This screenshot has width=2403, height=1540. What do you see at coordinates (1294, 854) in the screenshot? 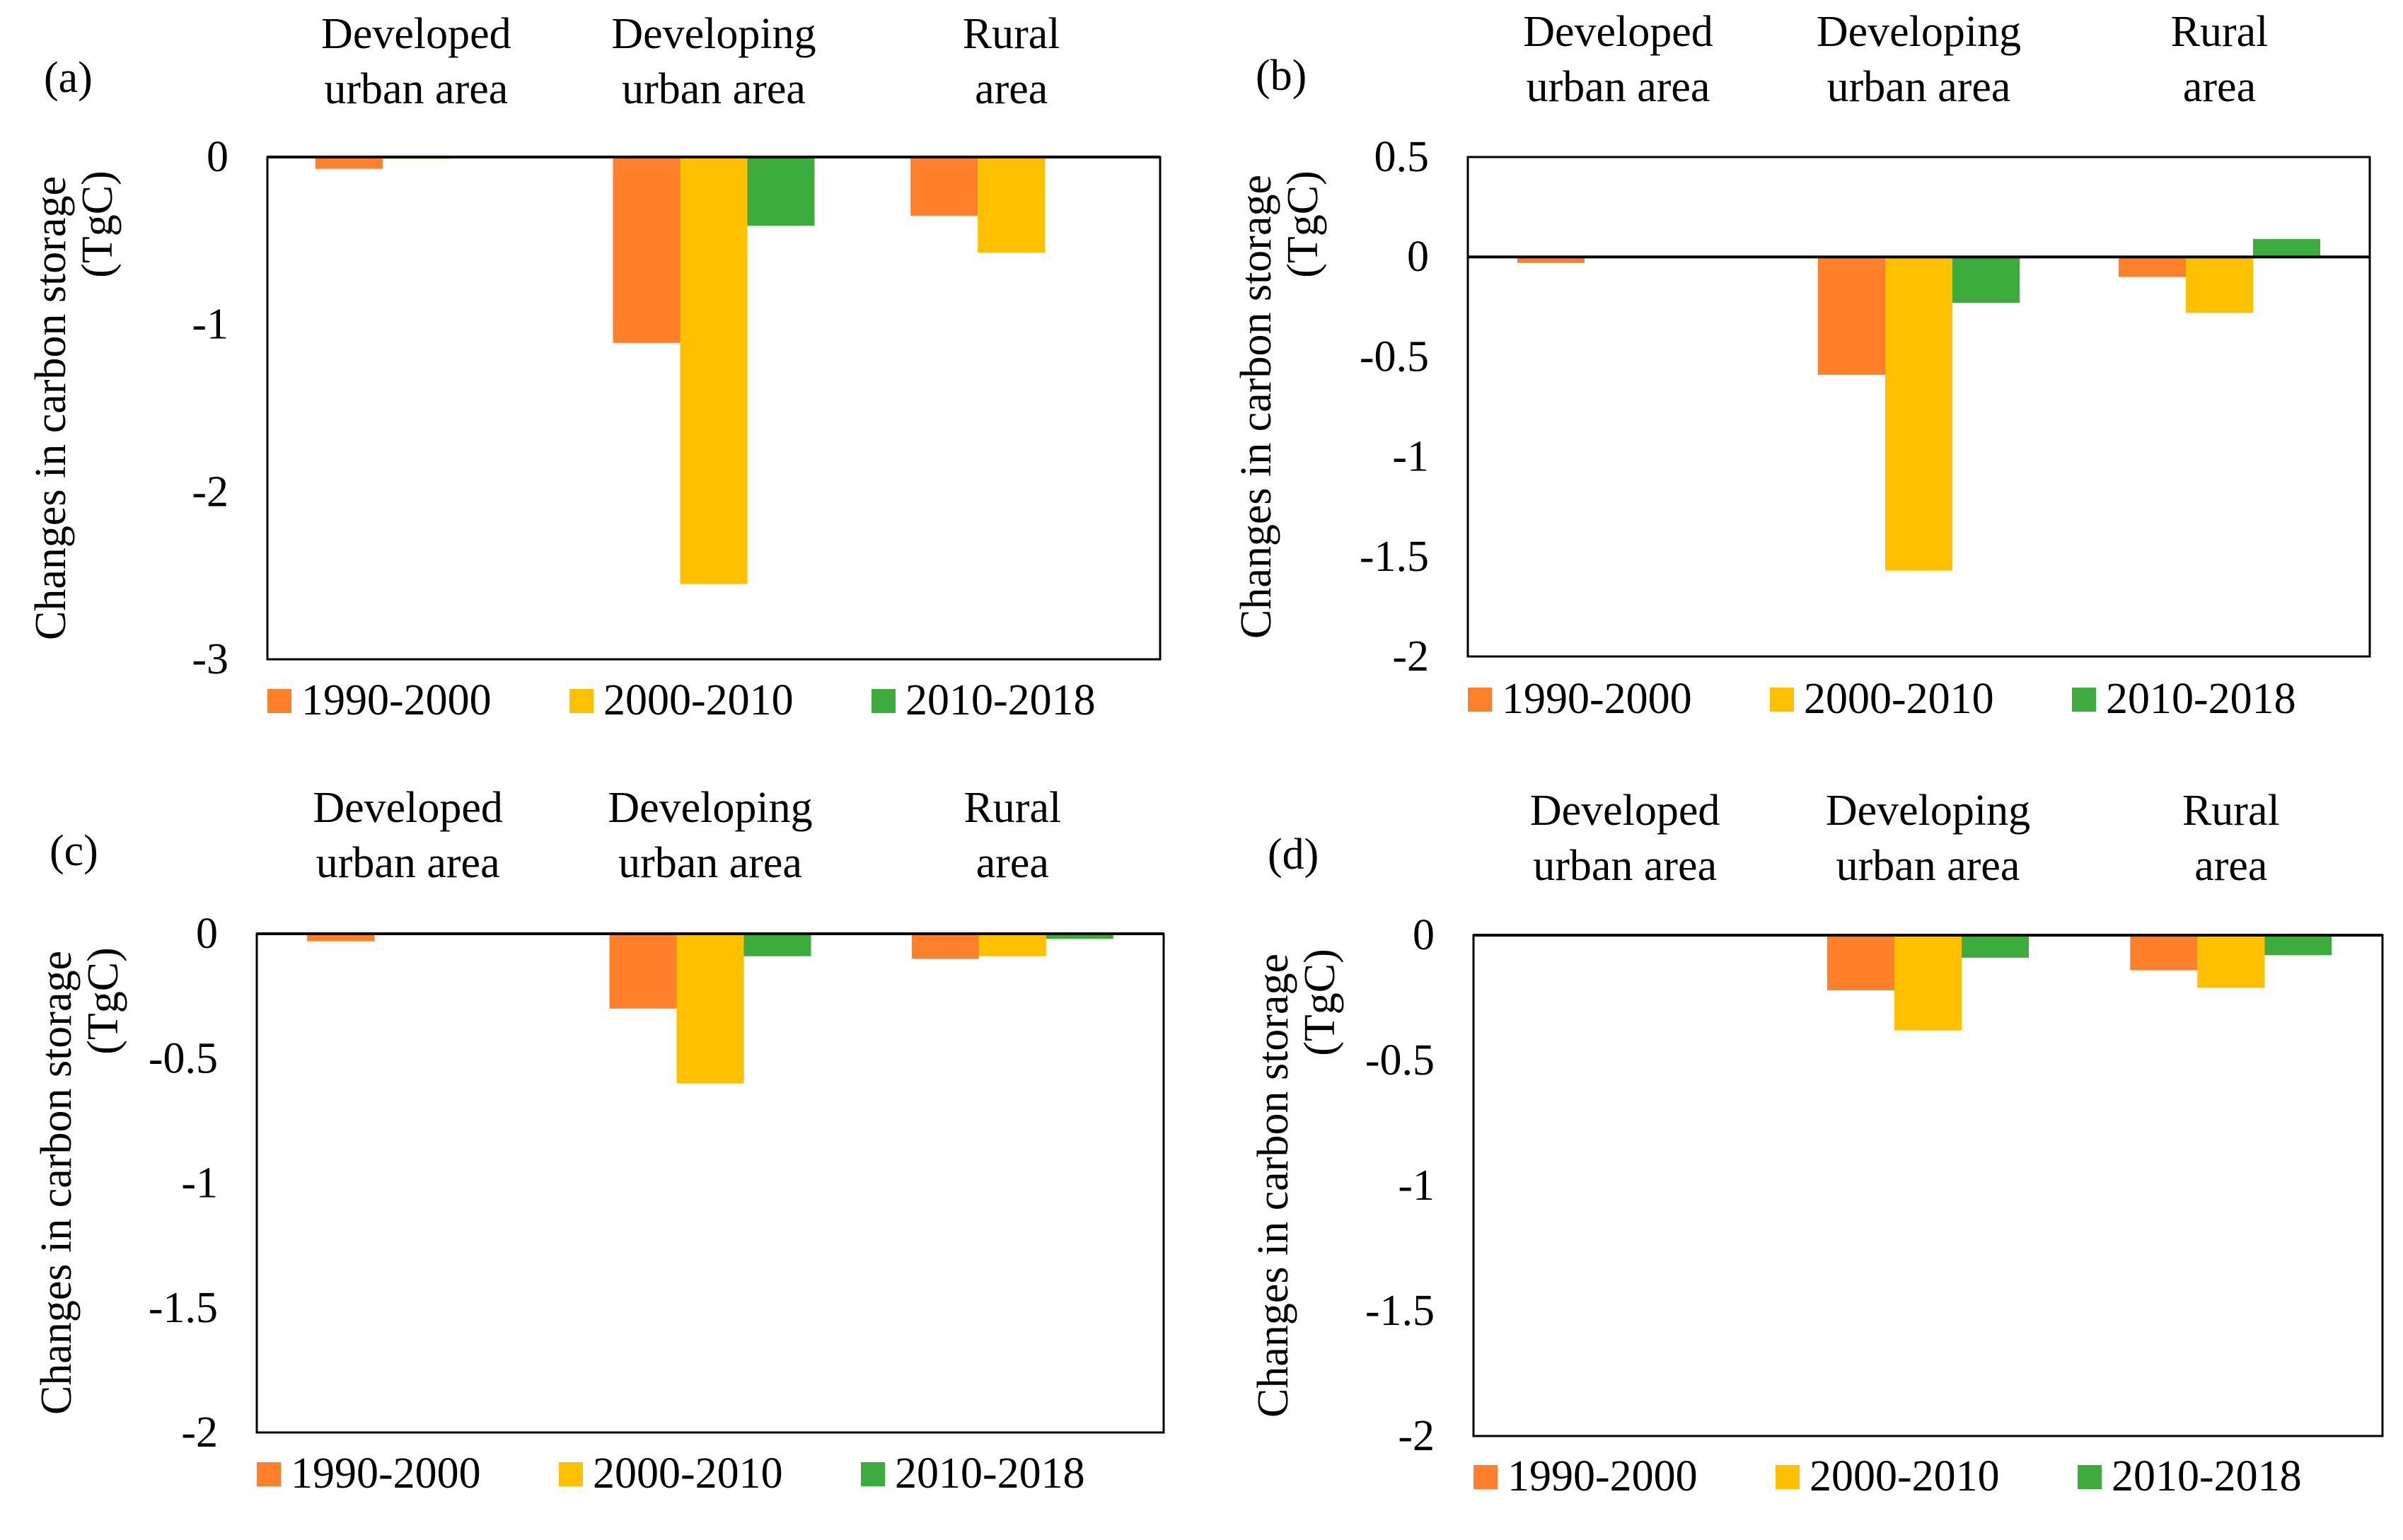
I see `panel-label: (d)` at bounding box center [1294, 854].